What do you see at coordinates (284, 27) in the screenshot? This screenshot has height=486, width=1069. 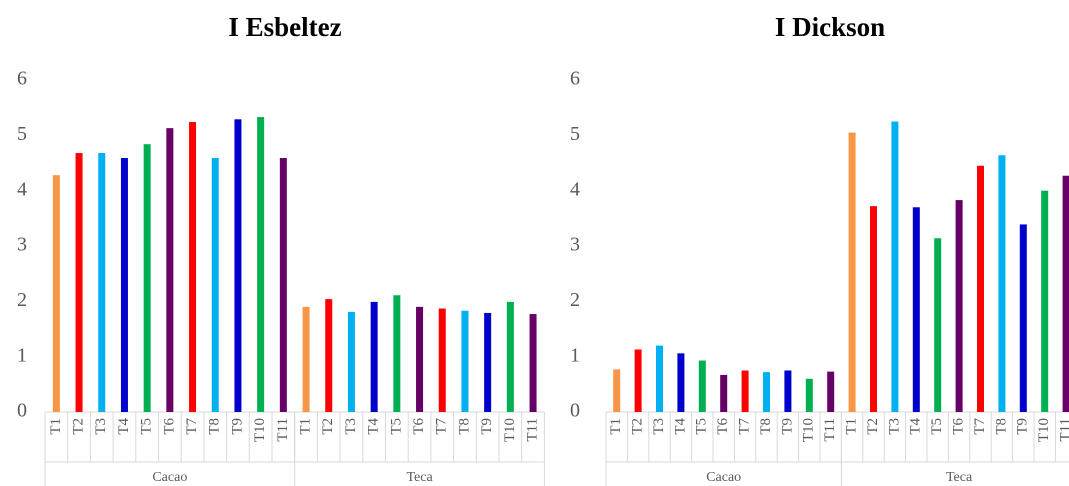 I see `chart-title: I Esbeltez` at bounding box center [284, 27].